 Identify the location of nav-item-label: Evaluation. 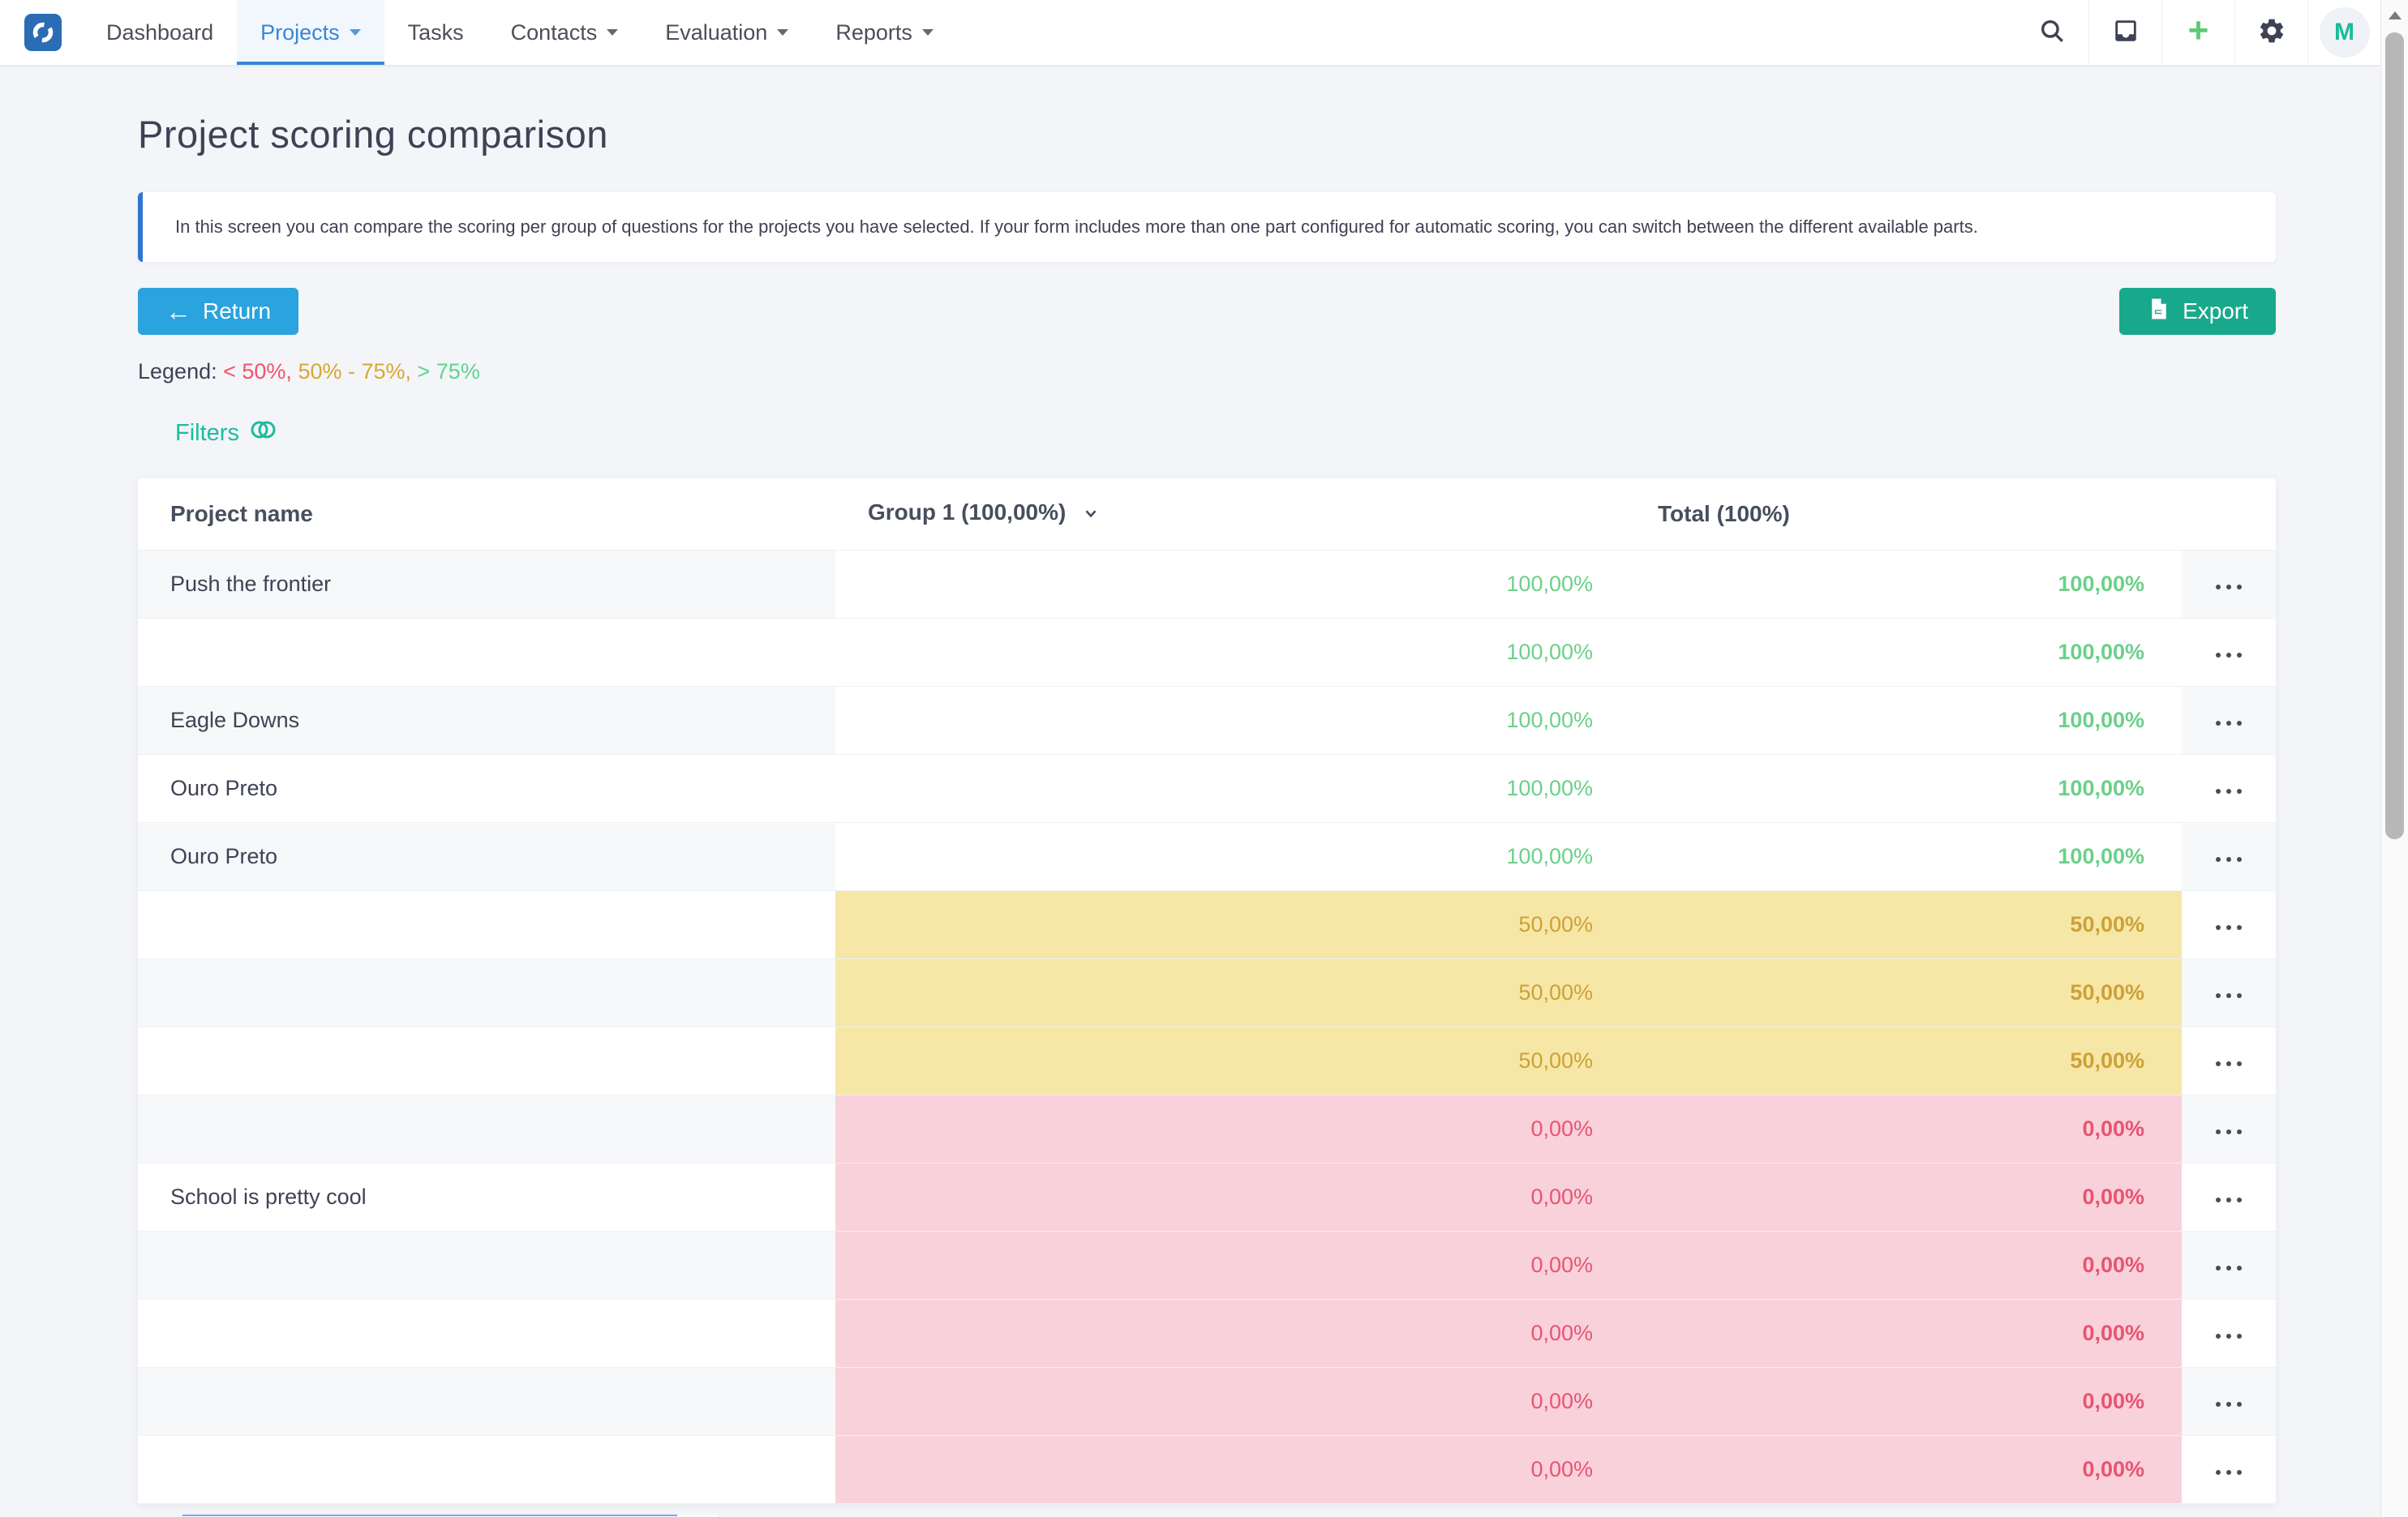
(716, 32).